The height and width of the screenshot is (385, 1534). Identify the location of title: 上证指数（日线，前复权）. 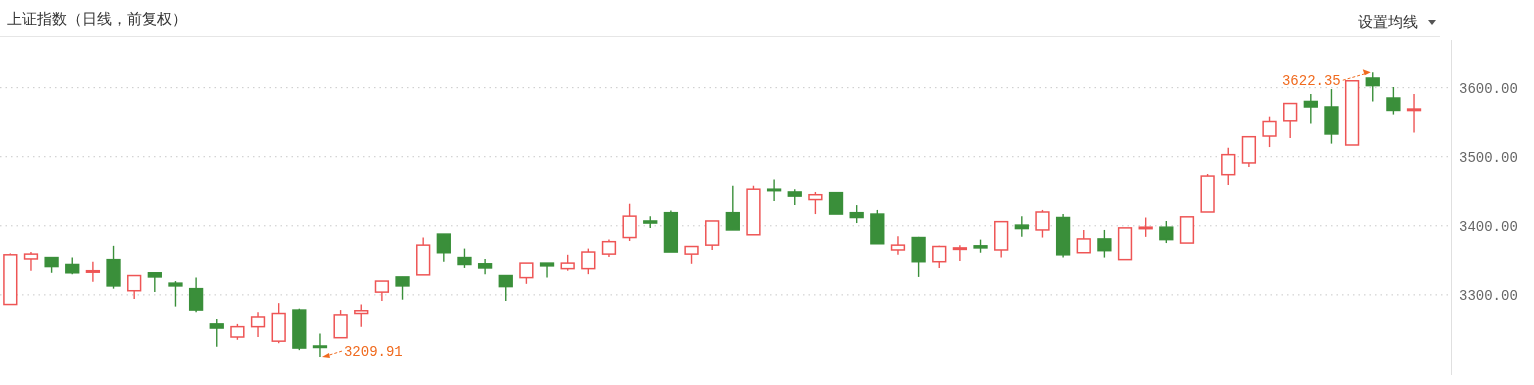
(97, 18).